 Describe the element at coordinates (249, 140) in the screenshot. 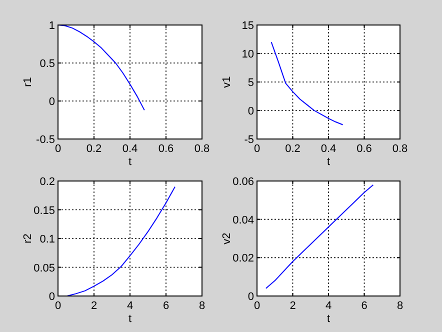

I see `y-tick-label: -5` at that location.